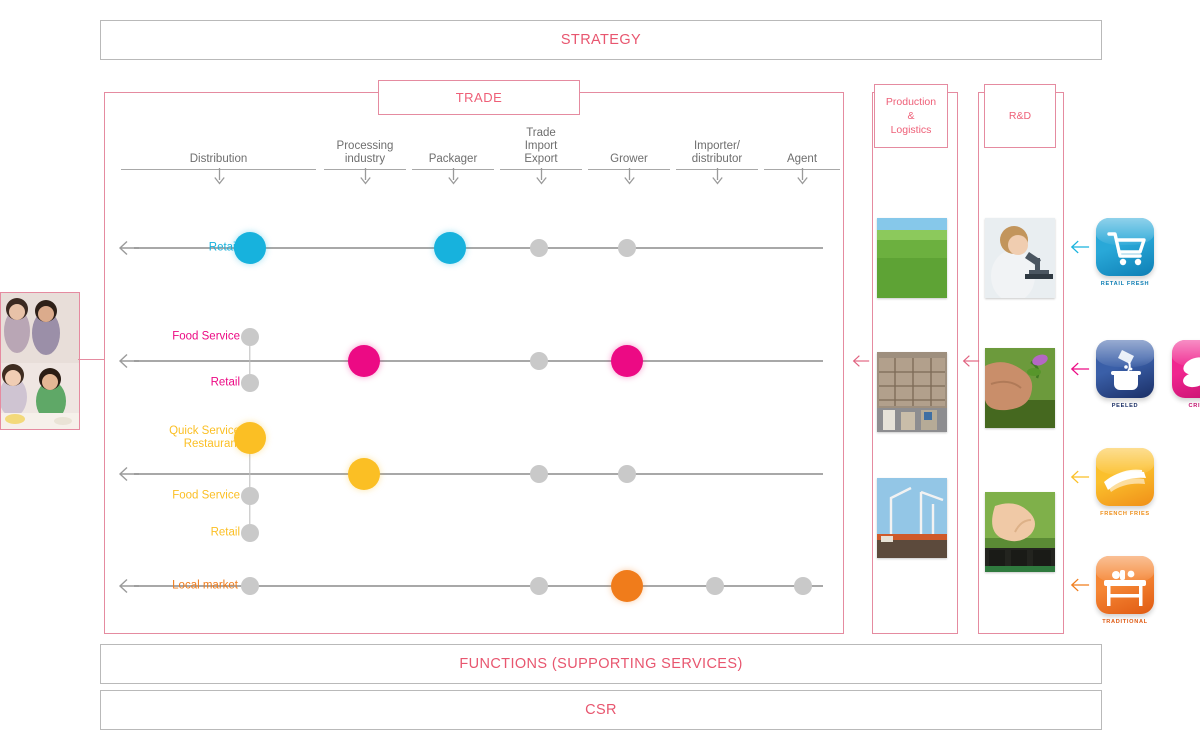 This screenshot has height=743, width=1200. I want to click on production-logistics-badge: Production & Logistics, so click(911, 116).